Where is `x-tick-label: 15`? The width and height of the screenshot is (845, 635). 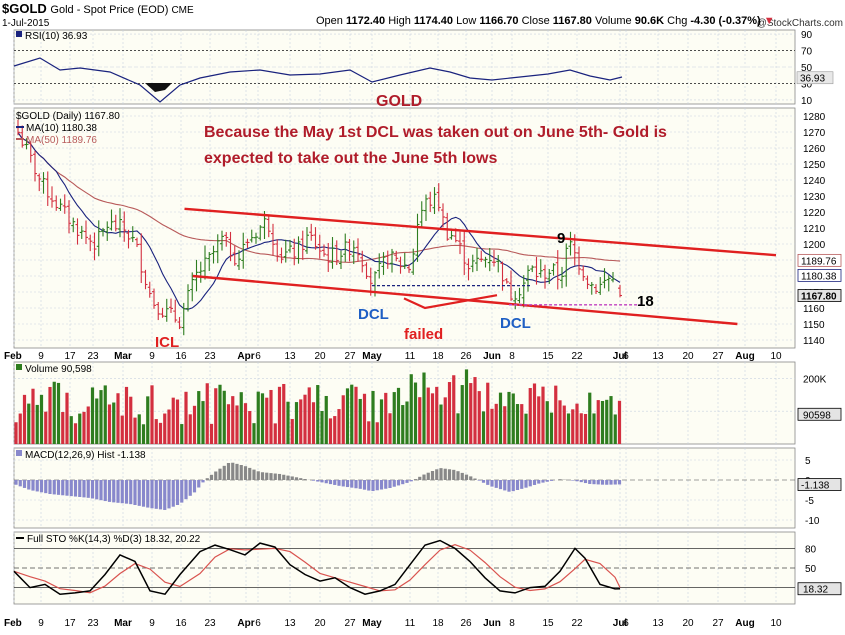 x-tick-label: 15 is located at coordinates (548, 356).